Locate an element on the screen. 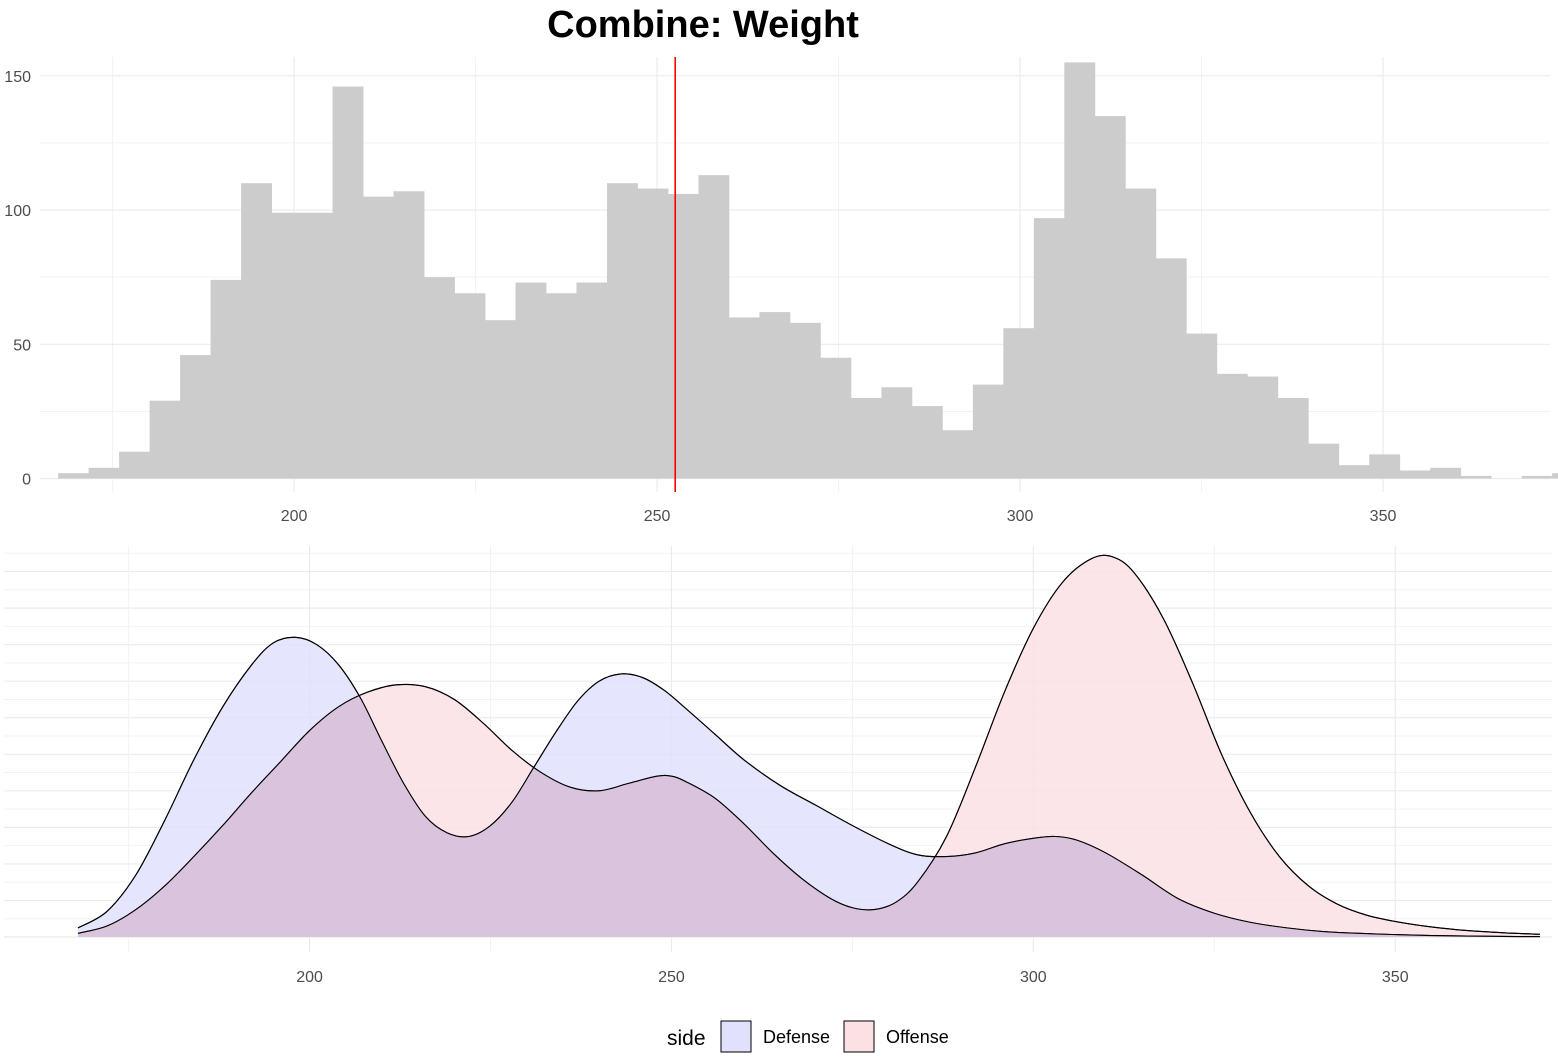 The height and width of the screenshot is (1064, 1558). legend-swatch-defense is located at coordinates (736, 1036).